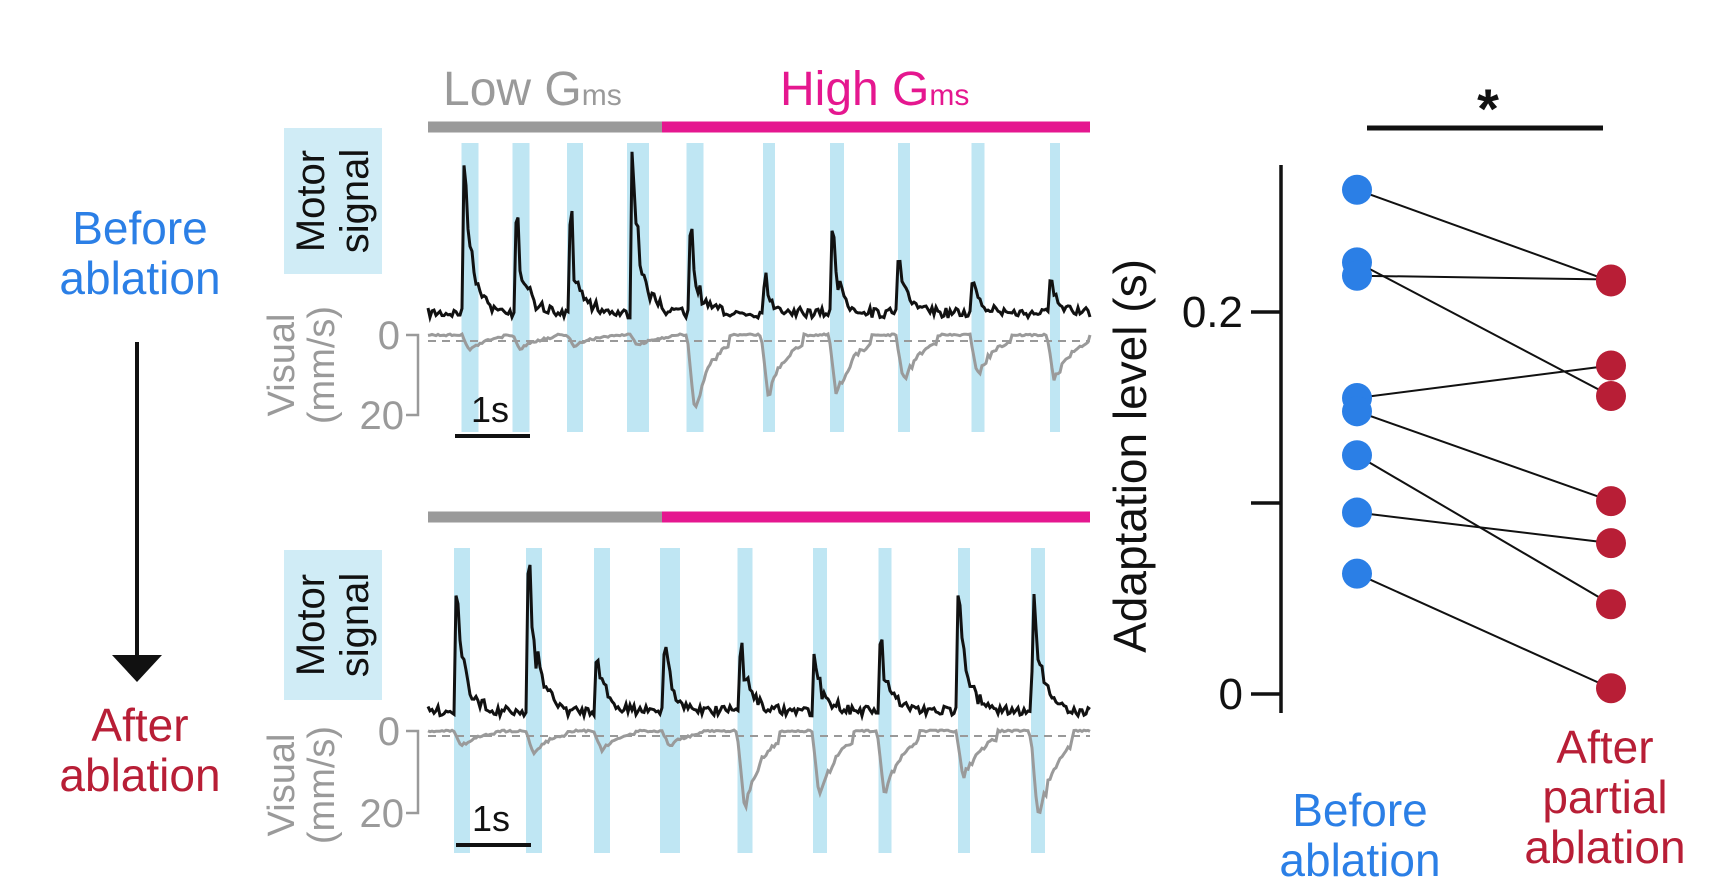 This screenshot has width=1720, height=889. What do you see at coordinates (1130, 456) in the screenshot?
I see `y-axis-label: Adaptation level (s)` at bounding box center [1130, 456].